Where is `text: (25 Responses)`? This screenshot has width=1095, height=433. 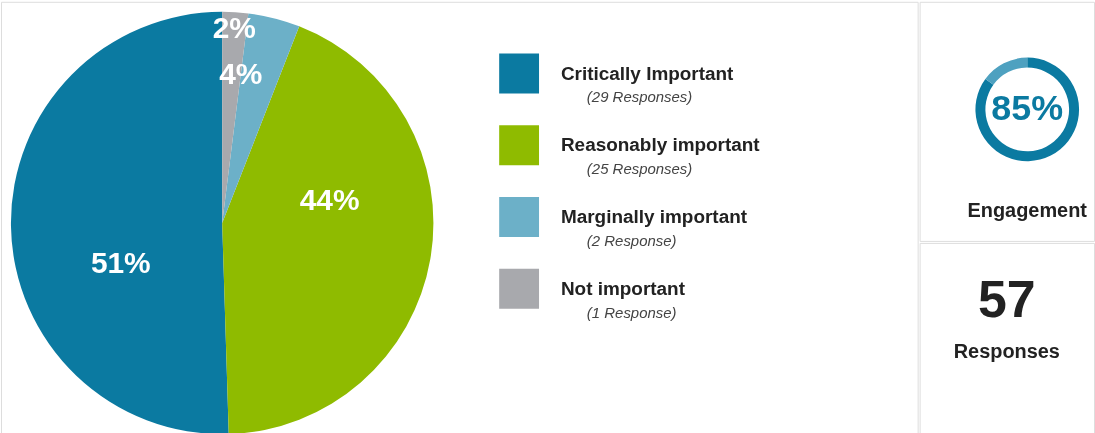
text: (25 Responses) is located at coordinates (639, 169).